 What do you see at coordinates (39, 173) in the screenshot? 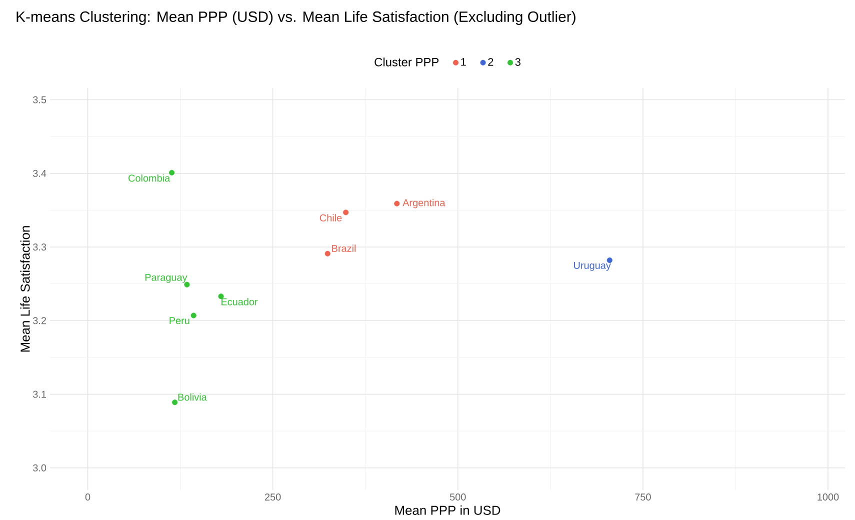
I see `y-tick-label: 3.4` at bounding box center [39, 173].